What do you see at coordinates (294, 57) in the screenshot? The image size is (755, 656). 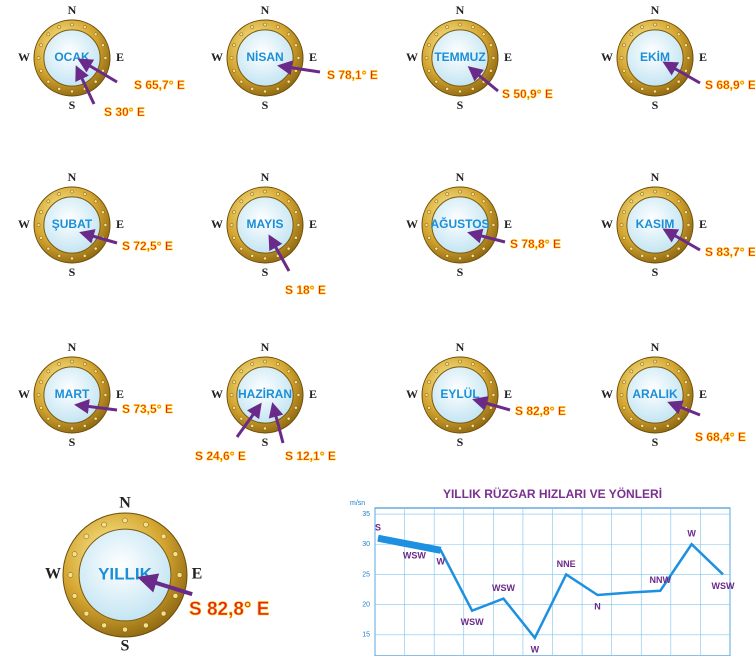 I see `compass: N S W E NİSAN S 78,1° E` at bounding box center [294, 57].